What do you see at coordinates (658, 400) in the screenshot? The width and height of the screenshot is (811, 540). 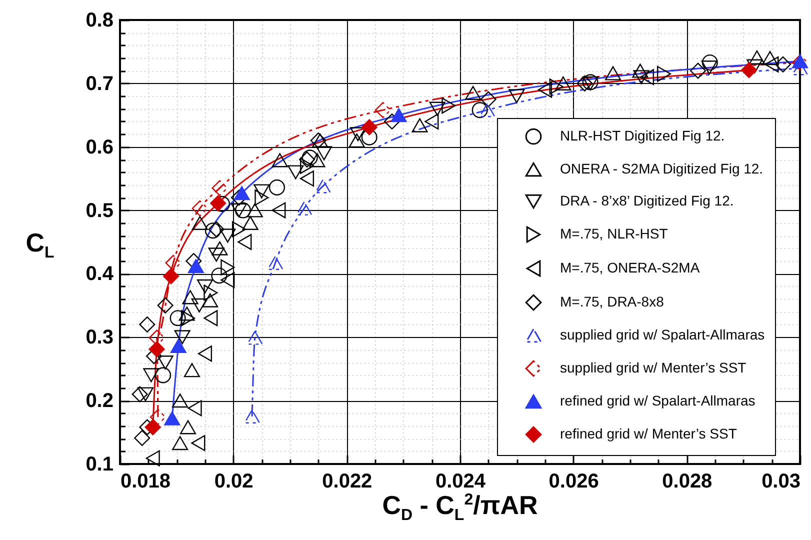 I see `legend-label: refined grid w/ Spalart-Allmaras` at bounding box center [658, 400].